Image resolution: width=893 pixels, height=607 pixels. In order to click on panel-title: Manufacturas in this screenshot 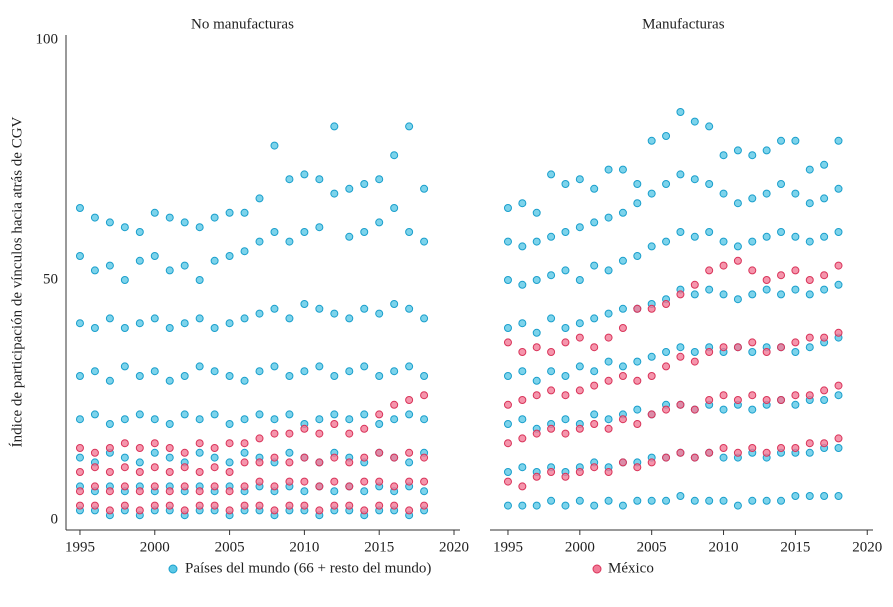, I will do `click(683, 24)`.